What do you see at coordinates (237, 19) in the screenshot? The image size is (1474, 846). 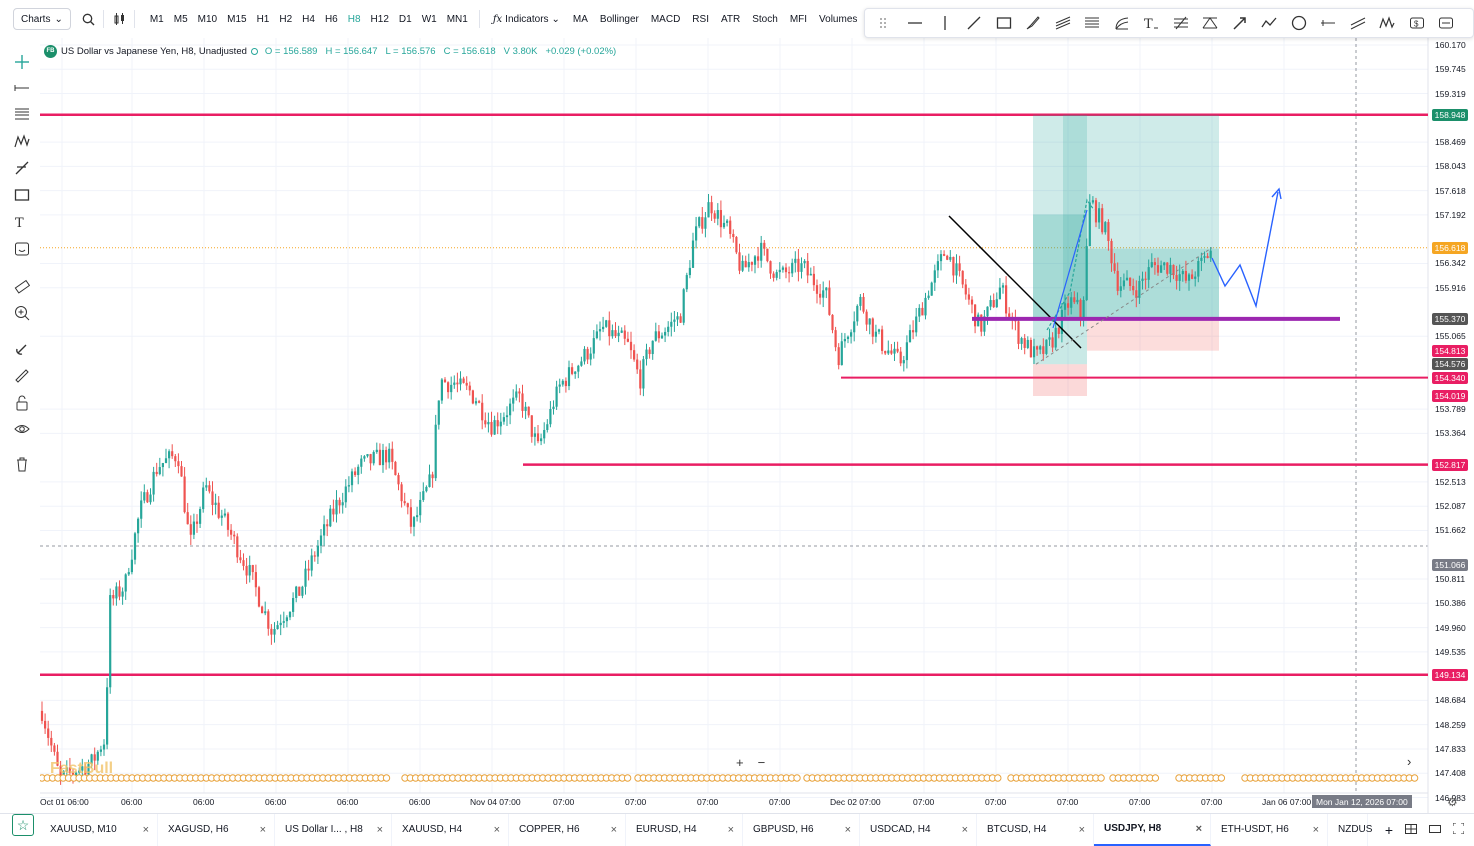 I see `timeframe-m15: M15` at bounding box center [237, 19].